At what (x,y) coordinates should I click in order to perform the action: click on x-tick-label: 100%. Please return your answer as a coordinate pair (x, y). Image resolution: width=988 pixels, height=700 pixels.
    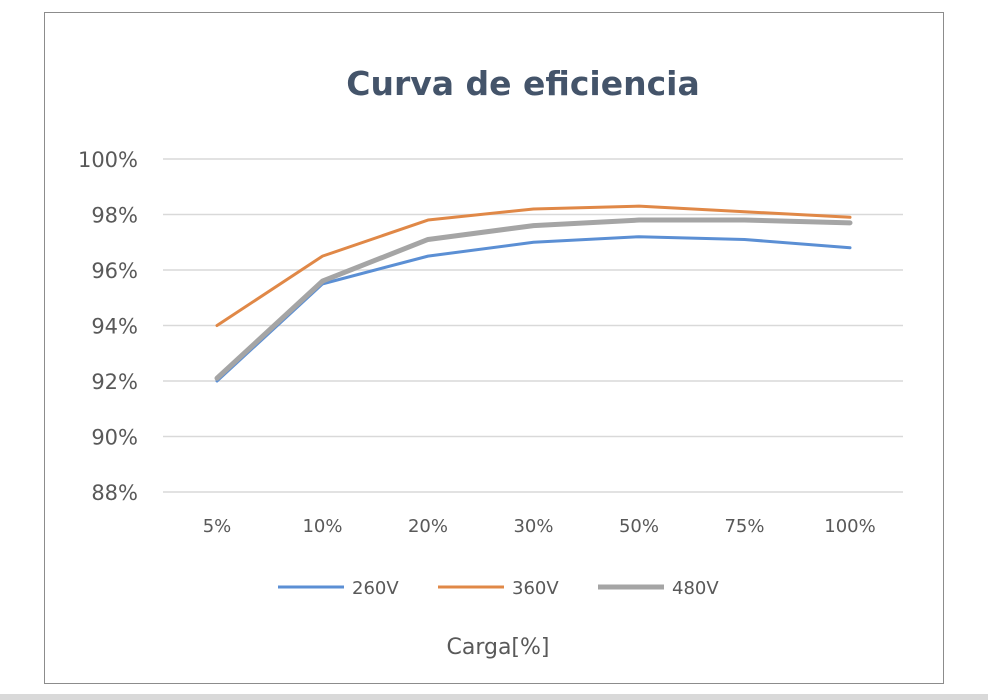
    Looking at the image, I should click on (849, 526).